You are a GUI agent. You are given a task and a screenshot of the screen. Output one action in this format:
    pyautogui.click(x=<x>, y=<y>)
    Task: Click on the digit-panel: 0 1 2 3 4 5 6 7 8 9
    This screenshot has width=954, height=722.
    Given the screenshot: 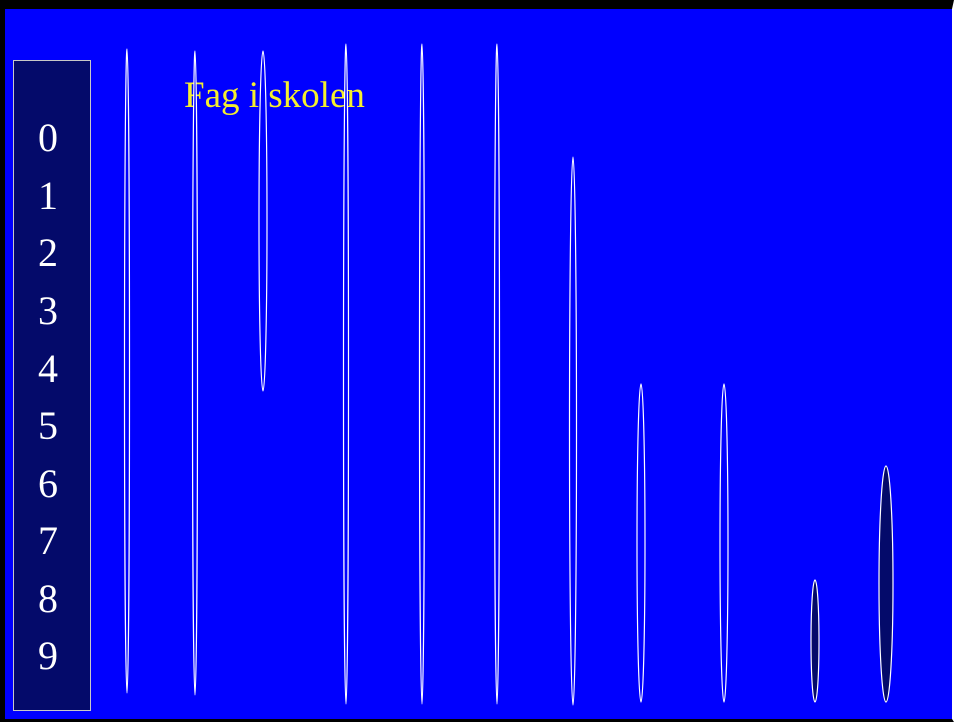 What is the action you would take?
    pyautogui.click(x=52, y=385)
    